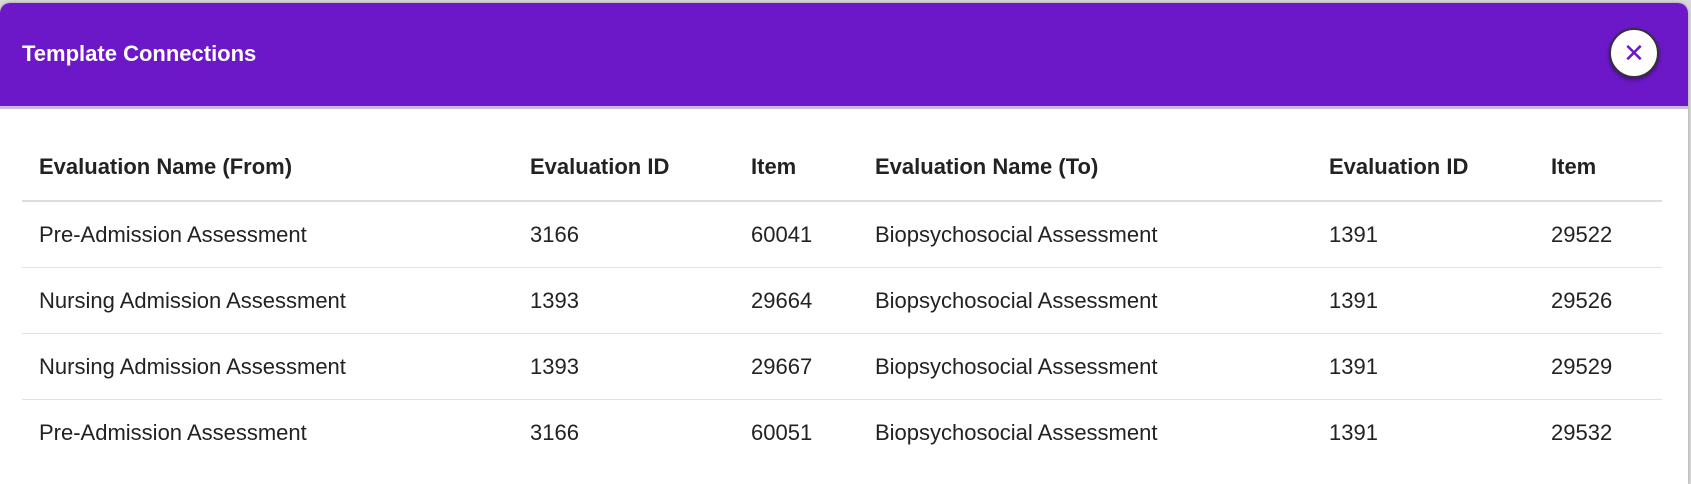  I want to click on modal-title: Template Connections, so click(139, 53).